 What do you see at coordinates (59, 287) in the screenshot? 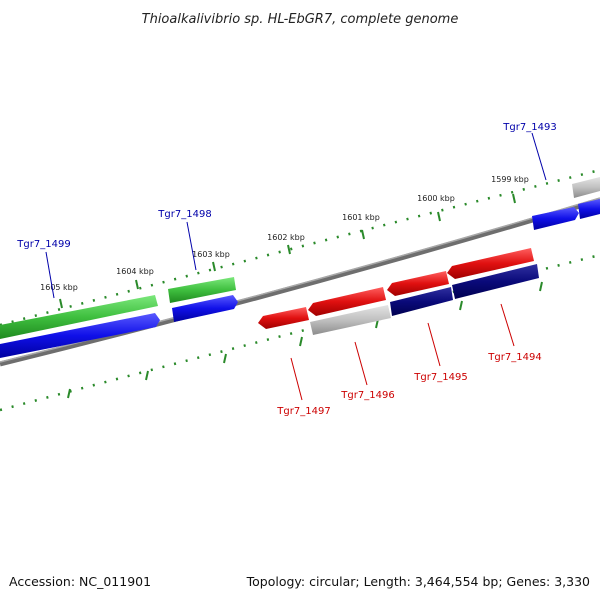
I see `kbp-label-1605: 1605 kbp` at bounding box center [59, 287].